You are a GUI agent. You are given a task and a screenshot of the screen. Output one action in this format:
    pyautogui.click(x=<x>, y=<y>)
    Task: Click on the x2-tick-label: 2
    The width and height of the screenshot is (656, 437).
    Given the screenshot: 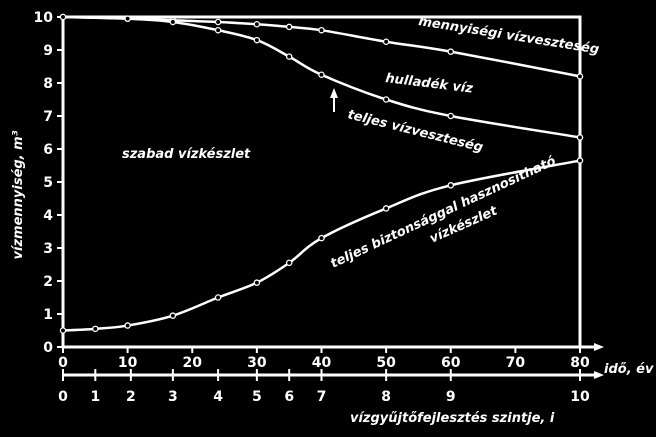 What is the action you would take?
    pyautogui.click(x=131, y=397)
    